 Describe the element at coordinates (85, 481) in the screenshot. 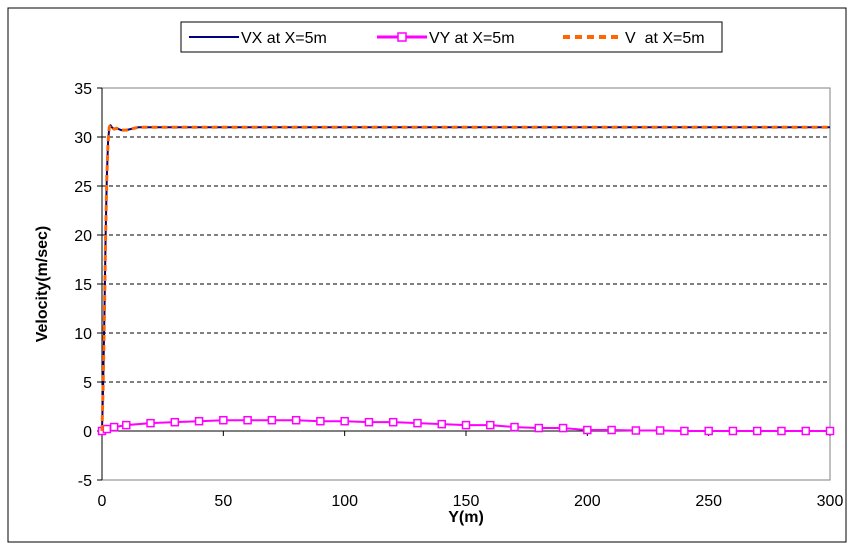

I see `y-tick-label: -5` at that location.